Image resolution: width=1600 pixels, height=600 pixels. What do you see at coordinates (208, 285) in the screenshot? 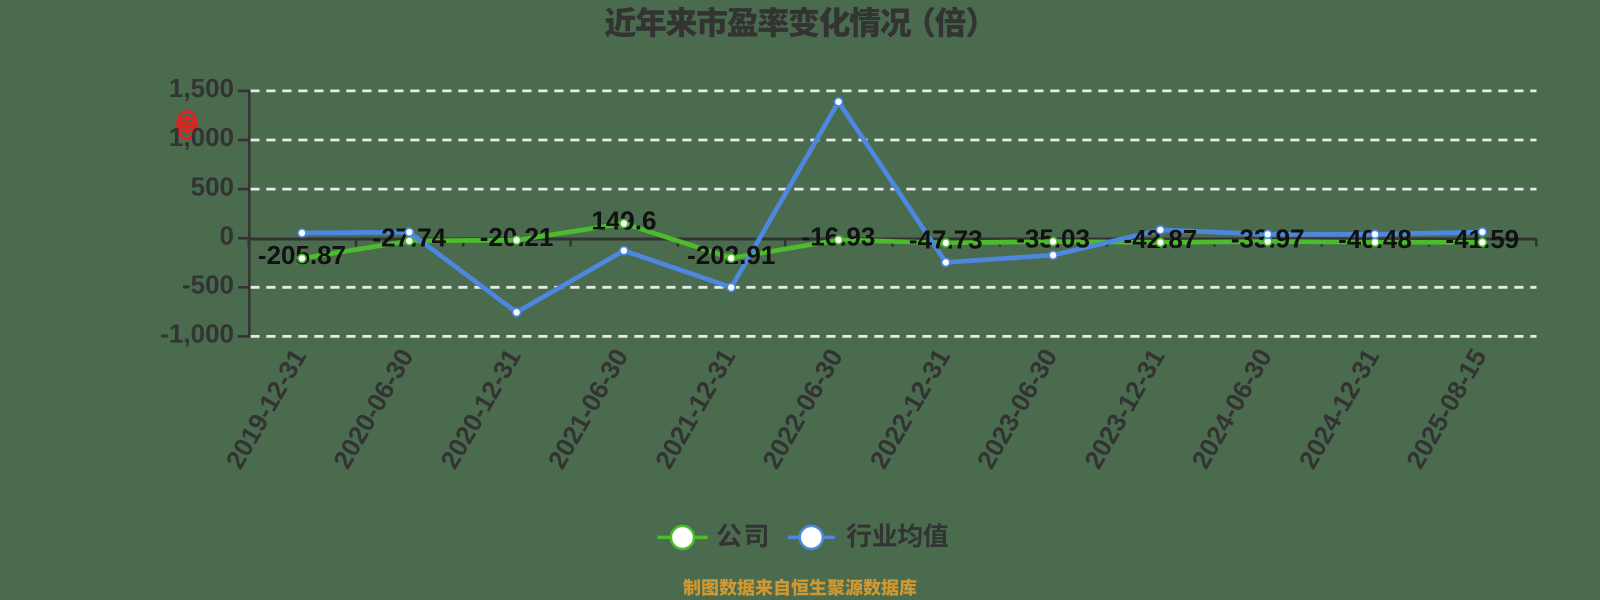
I see `svg-text: -500` at bounding box center [208, 285].